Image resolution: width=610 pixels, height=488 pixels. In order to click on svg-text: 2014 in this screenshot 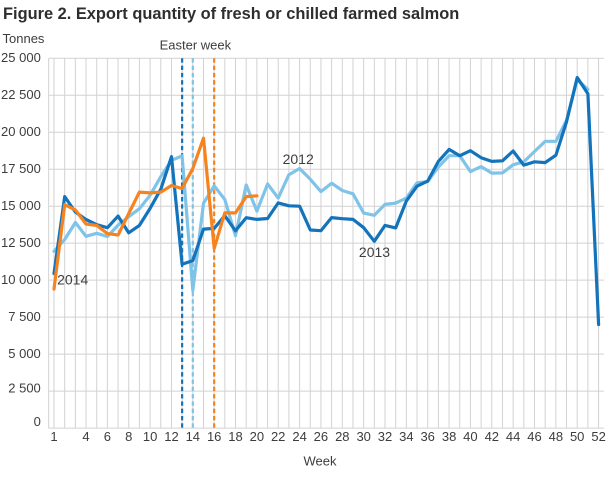, I will do `click(72, 280)`.